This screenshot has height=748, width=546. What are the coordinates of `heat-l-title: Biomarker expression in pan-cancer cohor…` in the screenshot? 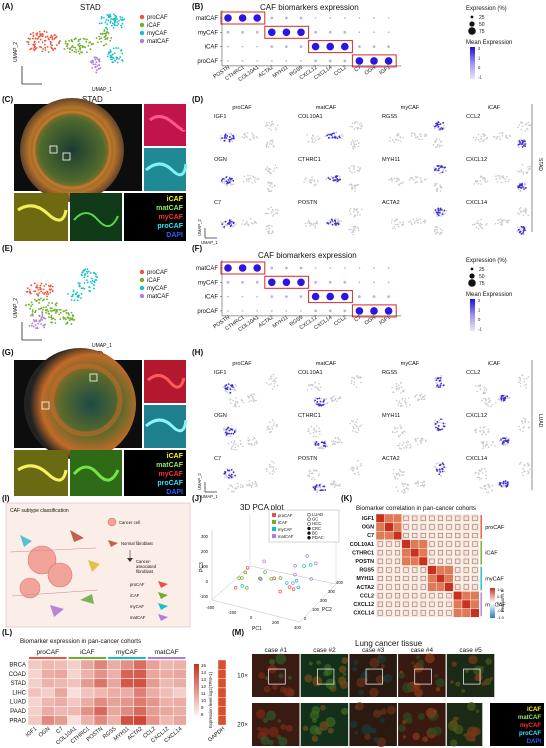 It's located at (80, 641).